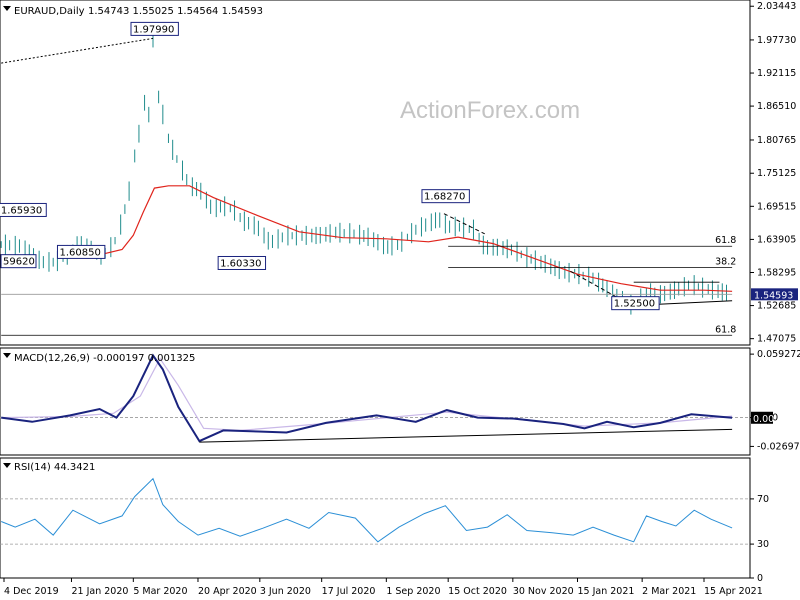 The width and height of the screenshot is (800, 600). I want to click on price-annotation-label: 1.52500, so click(634, 304).